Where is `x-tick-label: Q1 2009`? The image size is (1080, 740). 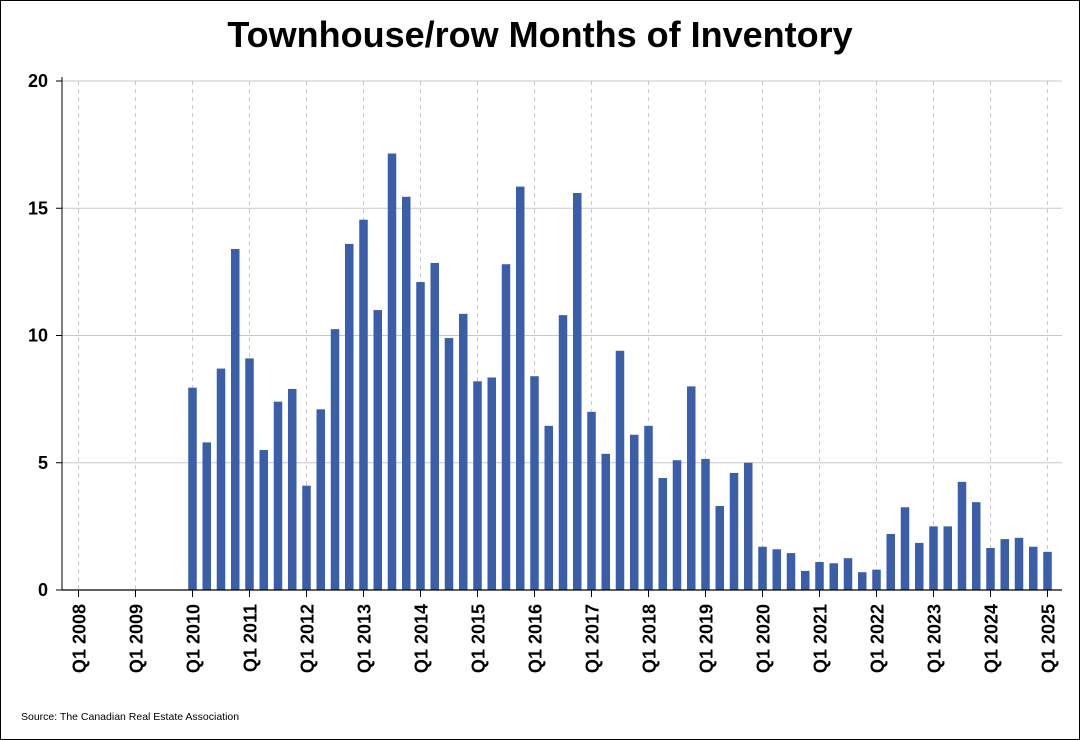
x-tick-label: Q1 2009 is located at coordinates (137, 638).